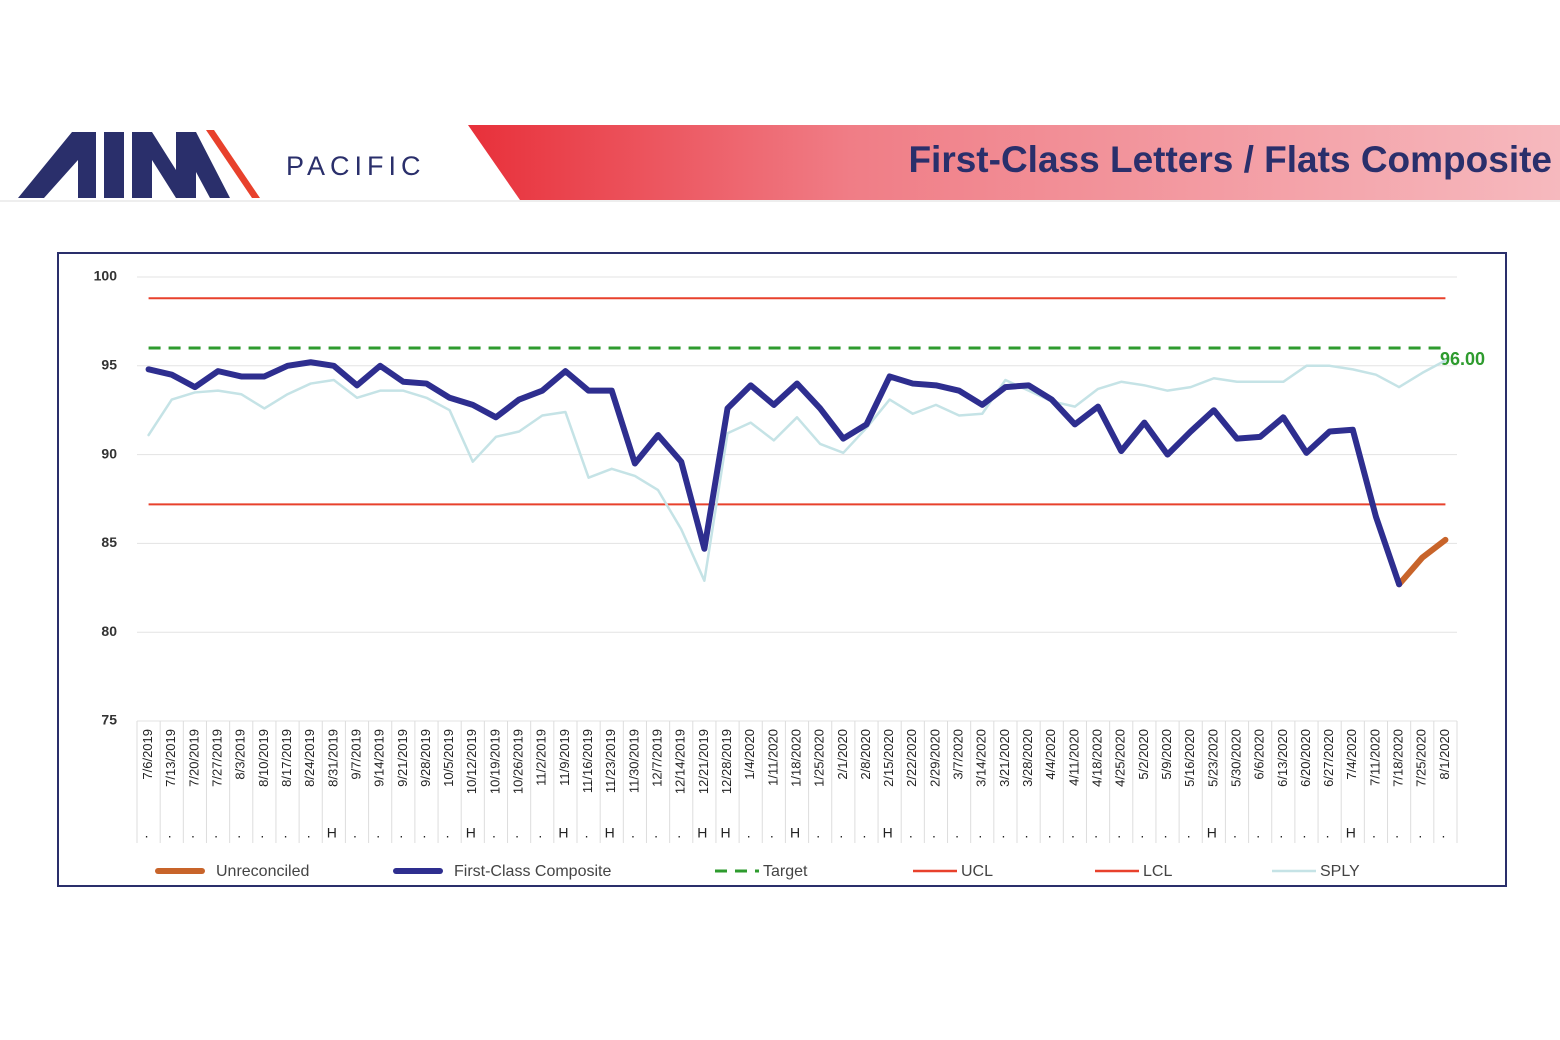 This screenshot has height=1040, width=1560. What do you see at coordinates (1305, 758) in the screenshot?
I see `x-tick-label: 6/20/2020` at bounding box center [1305, 758].